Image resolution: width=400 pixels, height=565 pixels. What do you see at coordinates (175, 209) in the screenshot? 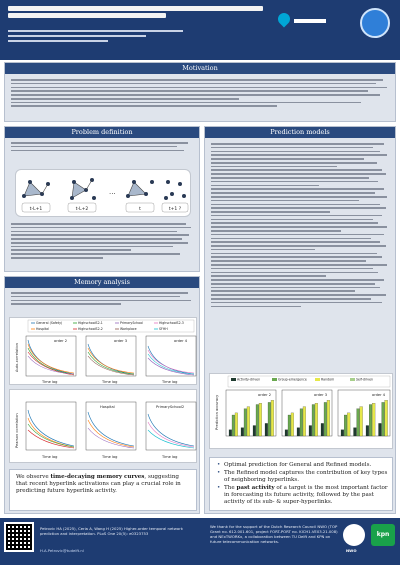
I see `label-t-plus-1: t+1 ?` at bounding box center [175, 209].